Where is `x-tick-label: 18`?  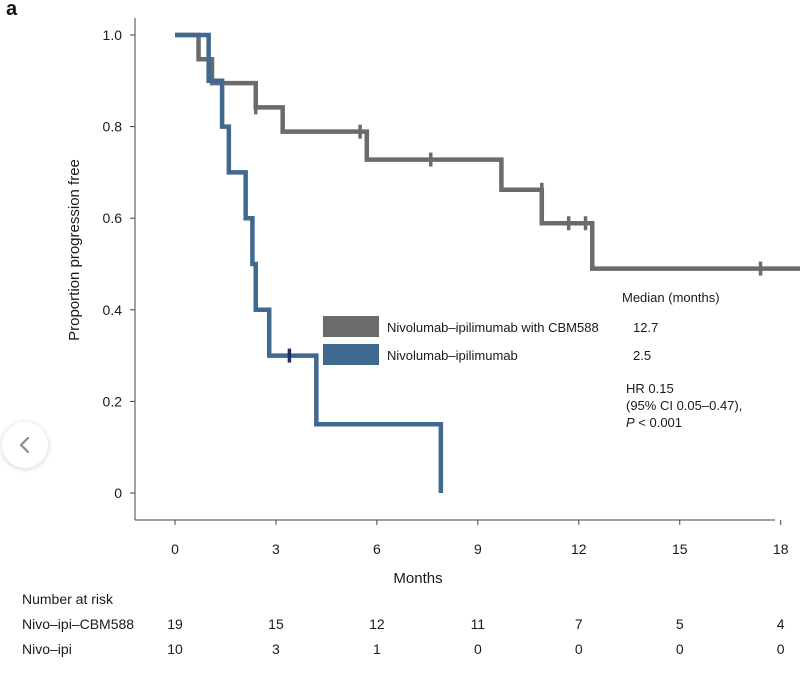
x-tick-label: 18 is located at coordinates (781, 549).